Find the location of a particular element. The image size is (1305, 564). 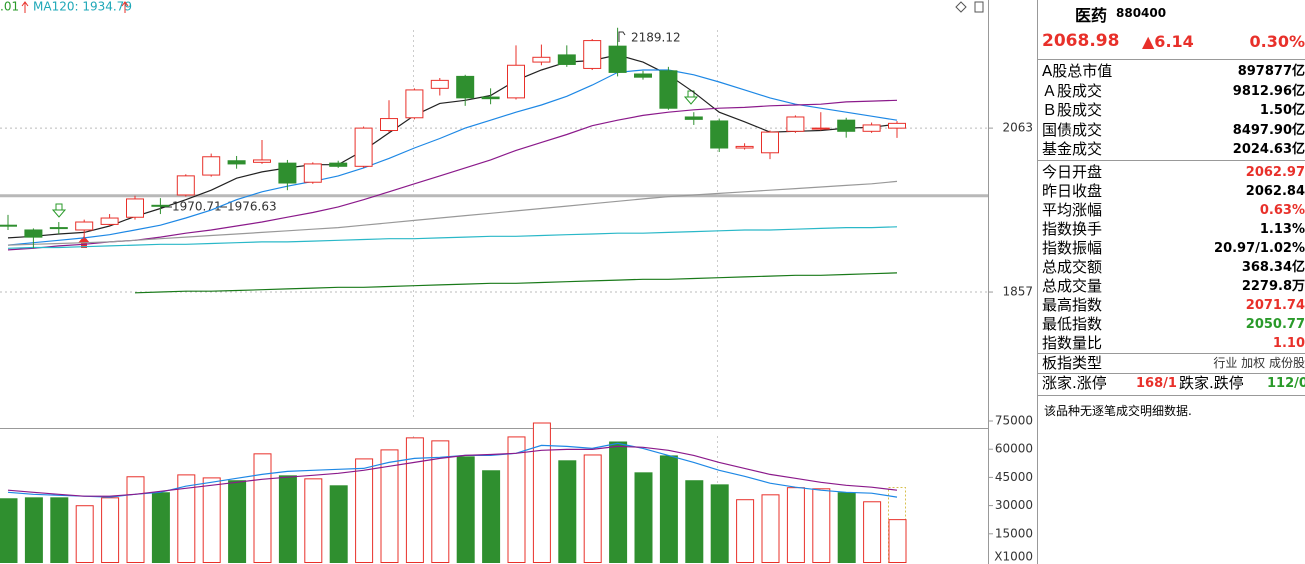

info-value: 1.10 is located at coordinates (1288, 343).